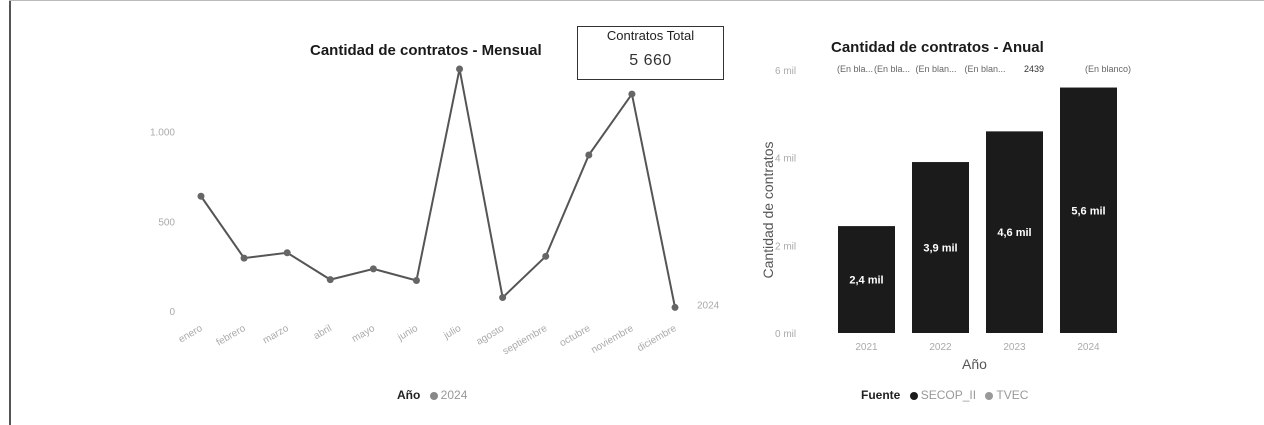  I want to click on annual-y-axis-label: Cantidad de contratos, so click(768, 210).